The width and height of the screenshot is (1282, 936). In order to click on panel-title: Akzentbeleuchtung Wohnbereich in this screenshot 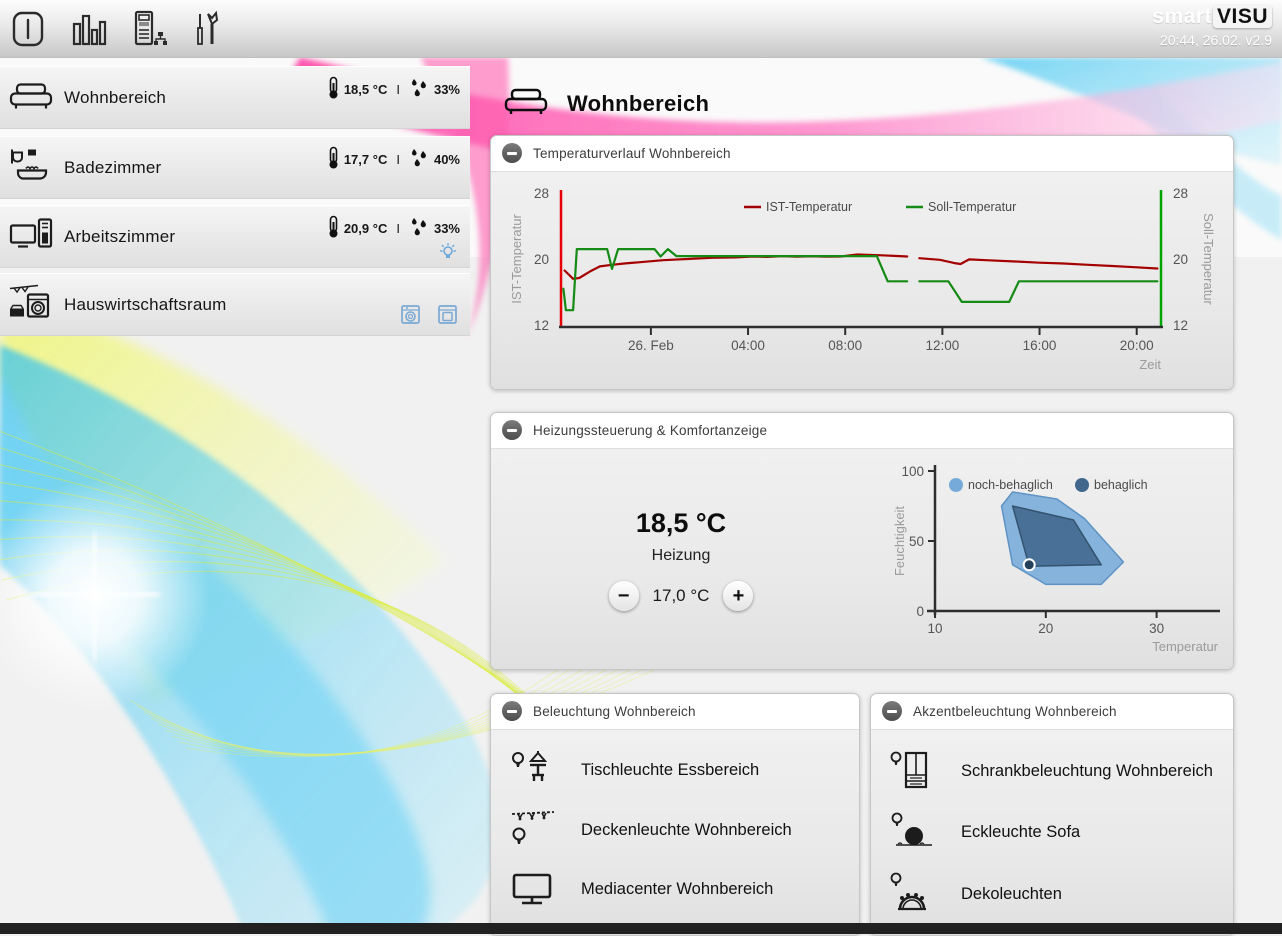, I will do `click(1015, 711)`.